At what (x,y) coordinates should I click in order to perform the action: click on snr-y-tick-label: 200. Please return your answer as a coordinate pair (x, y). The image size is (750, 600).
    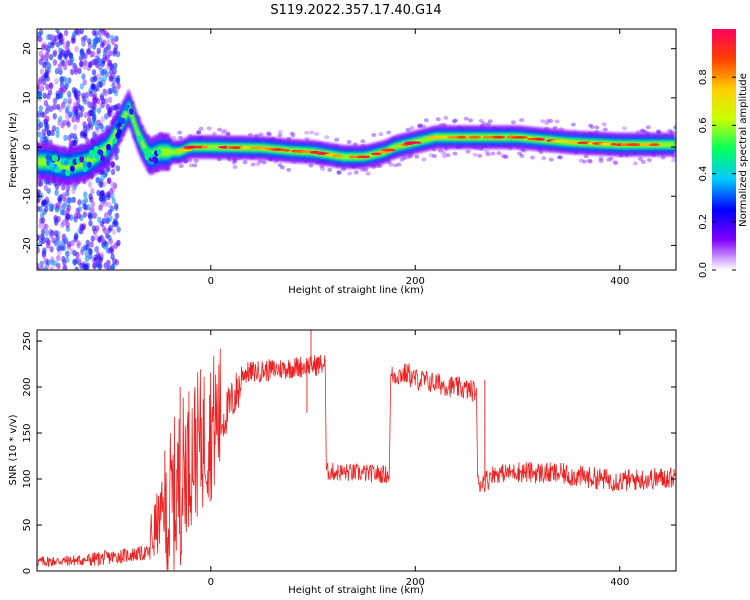
    Looking at the image, I should click on (27, 386).